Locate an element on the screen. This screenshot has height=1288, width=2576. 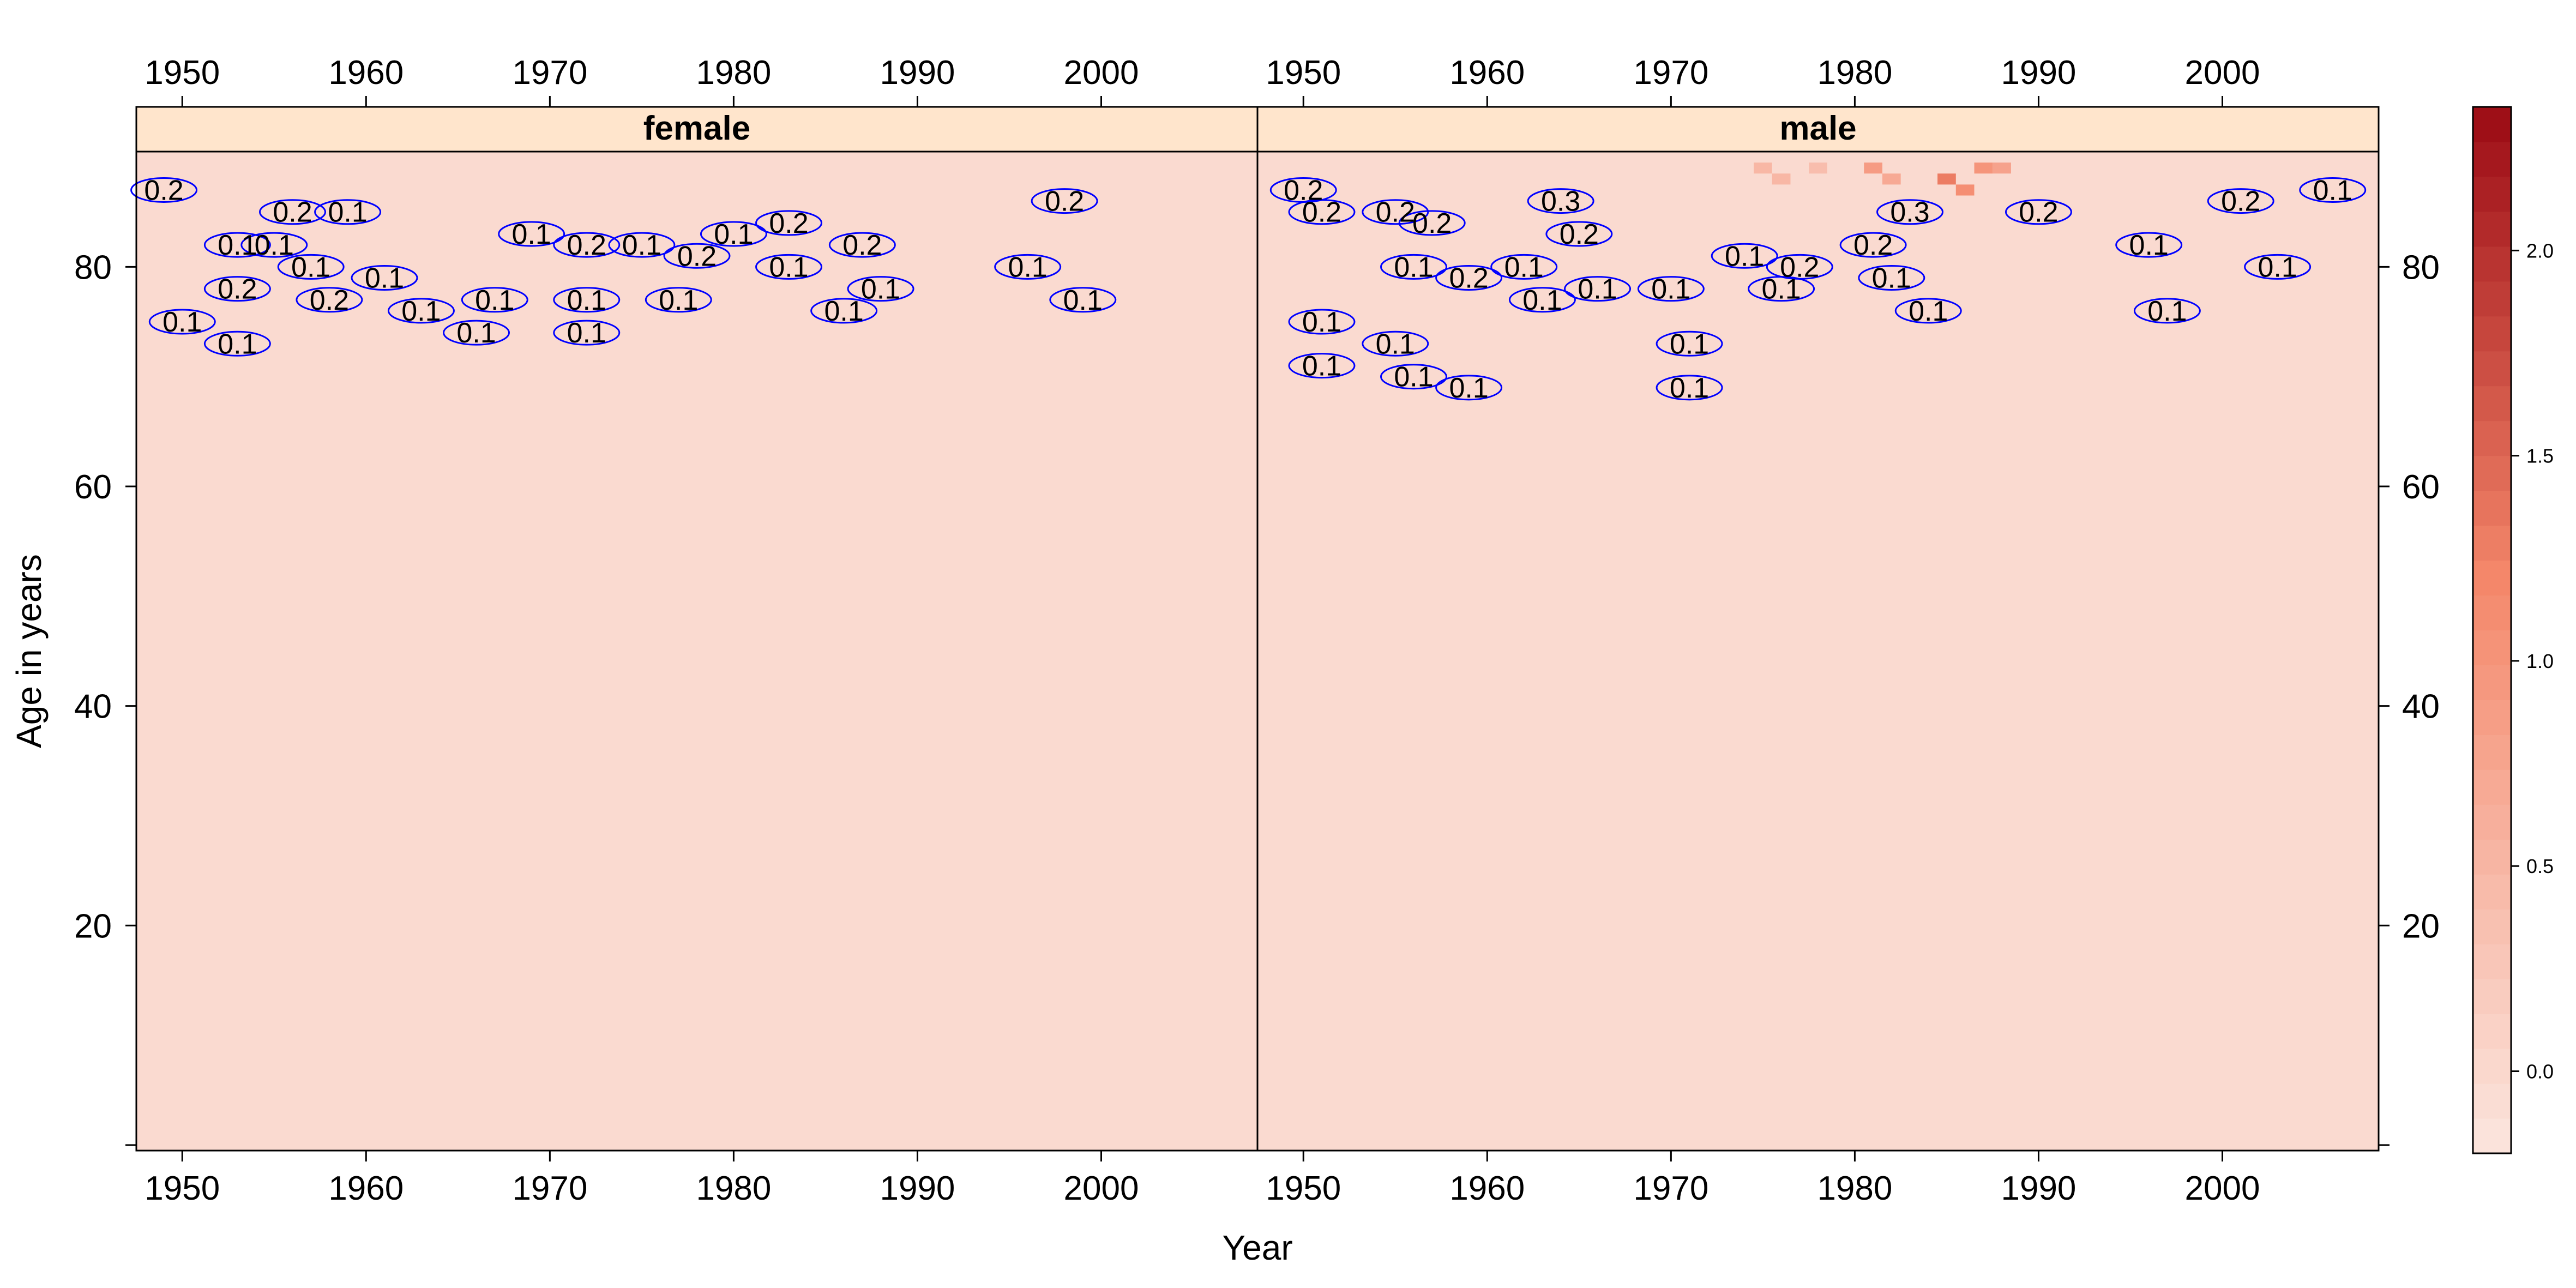
strip-label: female is located at coordinates (696, 128).